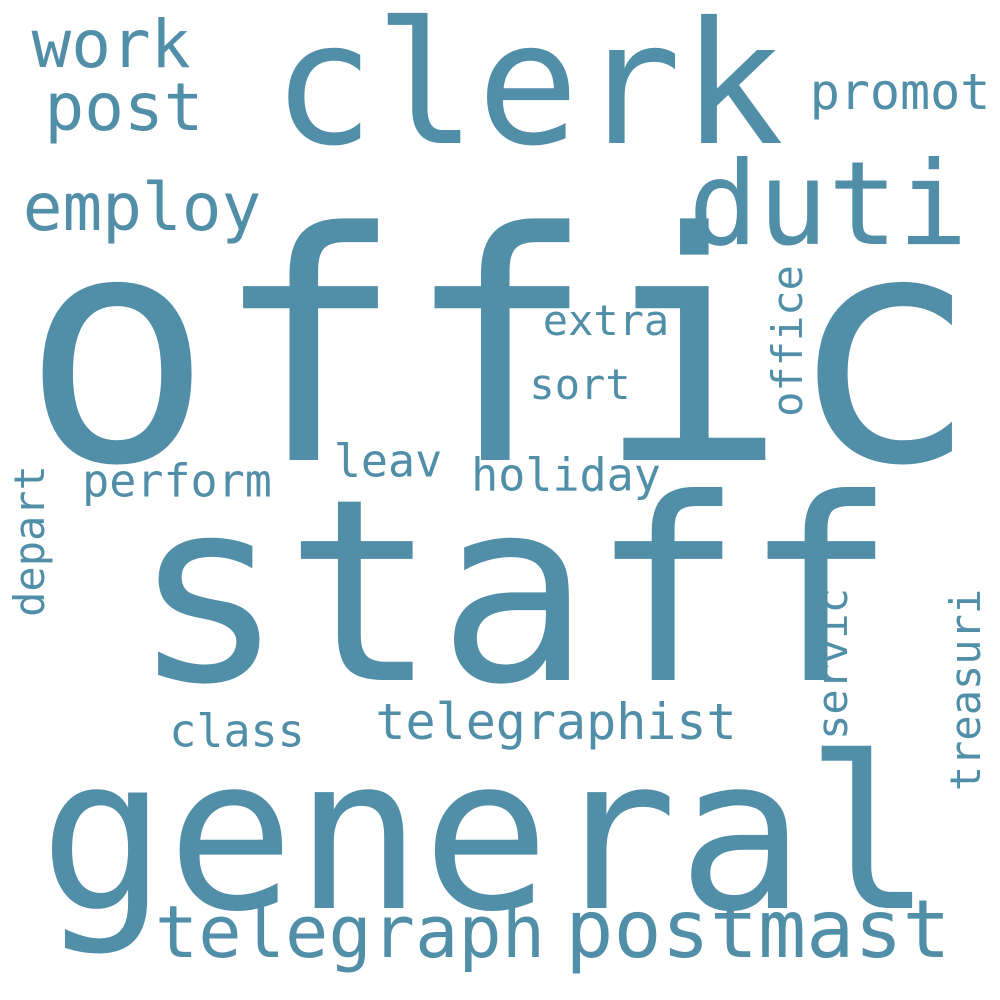 This screenshot has width=1000, height=1000. Describe the element at coordinates (832, 664) in the screenshot. I see `word-servic: servic` at that location.